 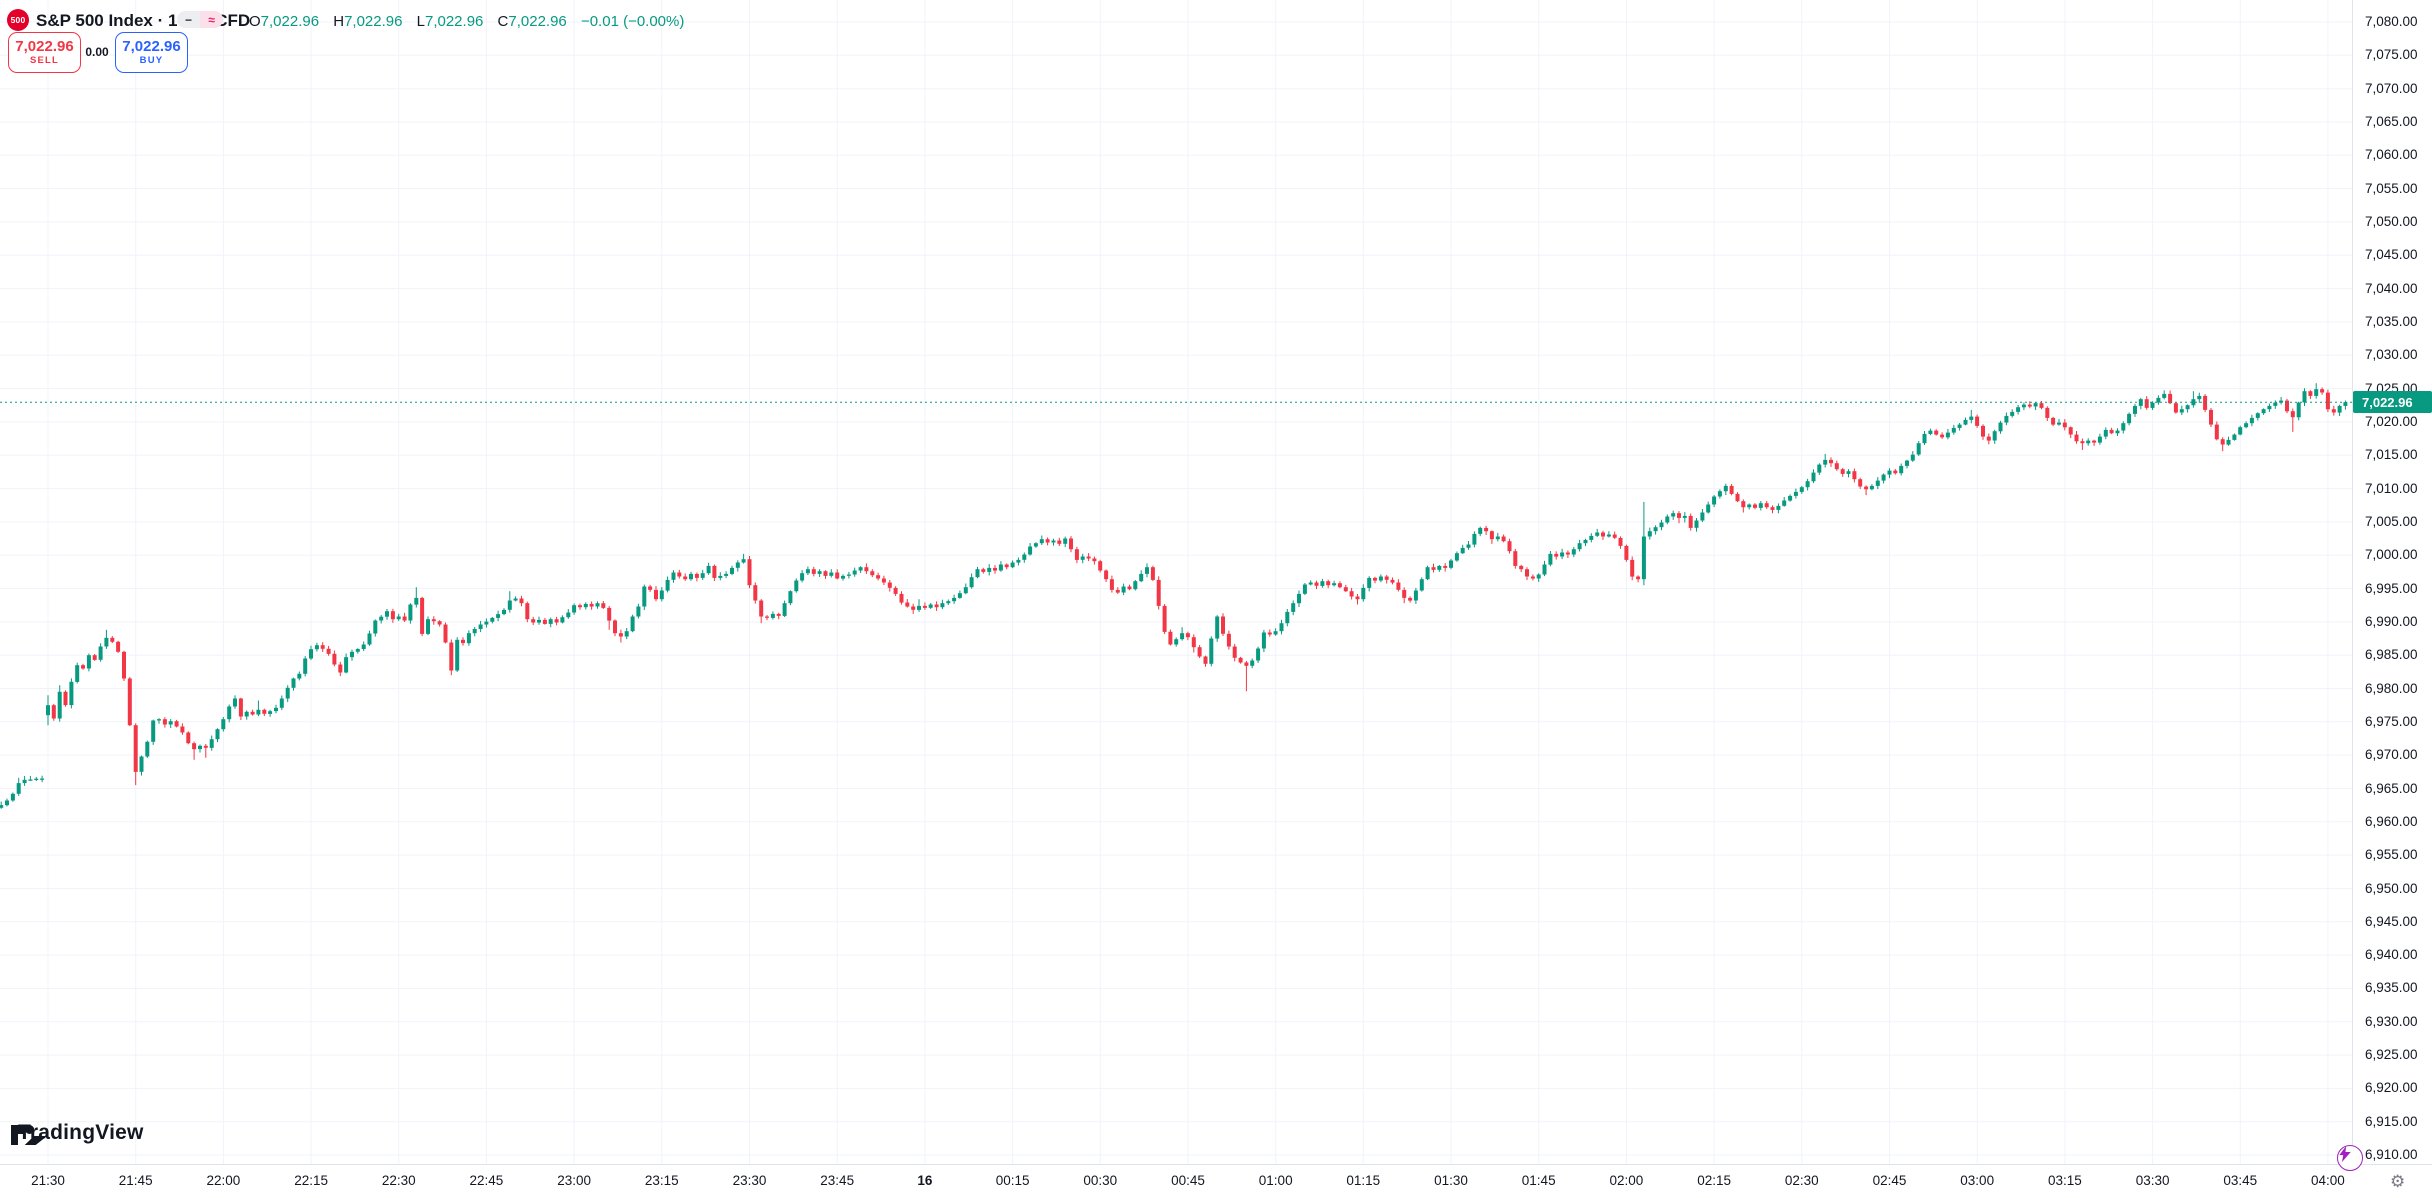 I want to click on time-tick-label: 23:45, so click(x=837, y=1180).